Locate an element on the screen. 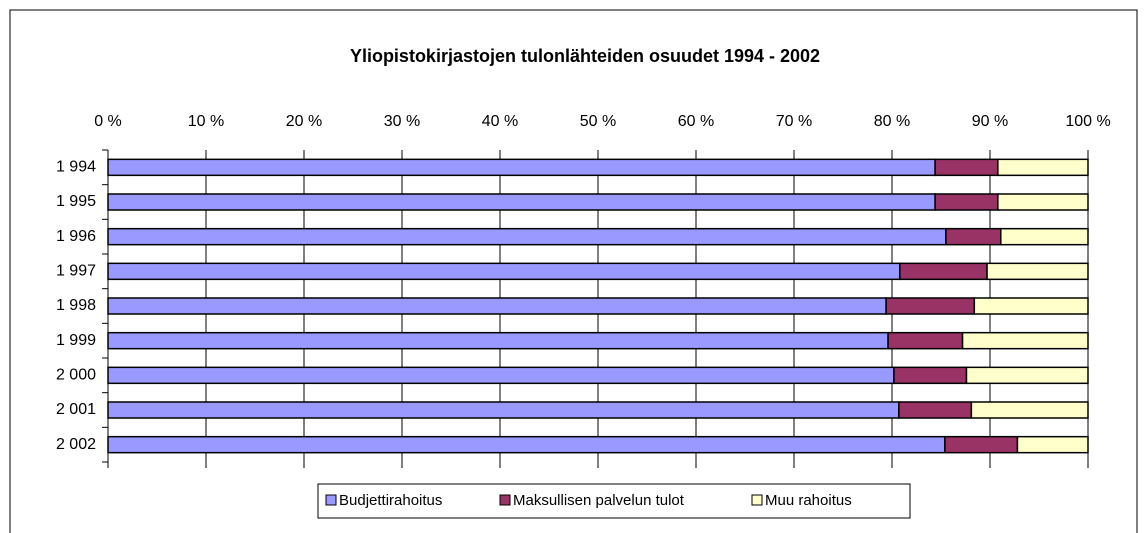 The image size is (1146, 533). legend-box is located at coordinates (614, 501).